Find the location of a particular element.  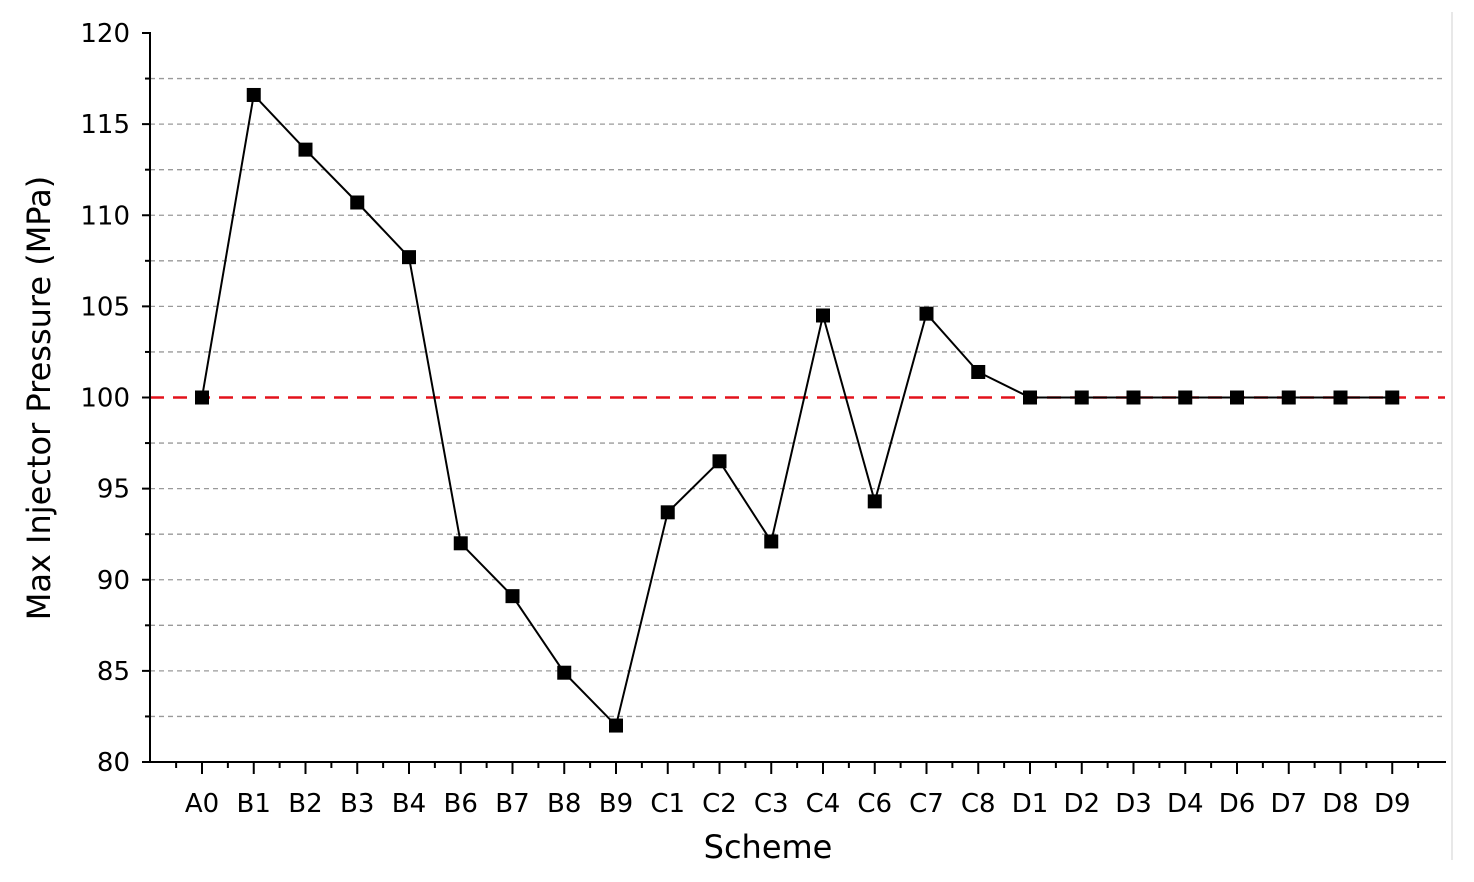

y-tick-label: 120 is located at coordinates (105, 34).